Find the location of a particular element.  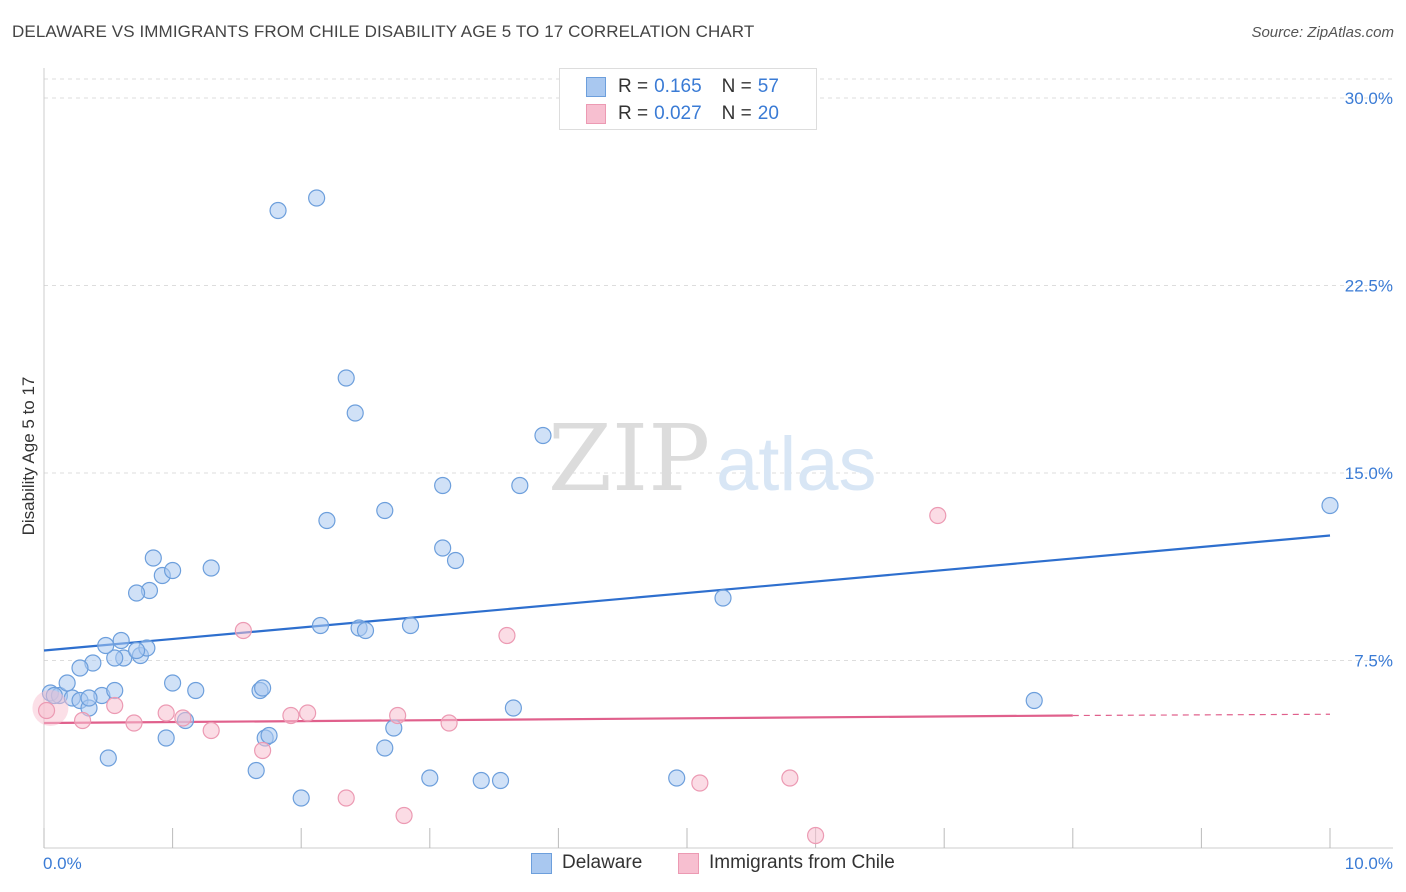

y-tick-label: 7.5% is located at coordinates (1373, 661).